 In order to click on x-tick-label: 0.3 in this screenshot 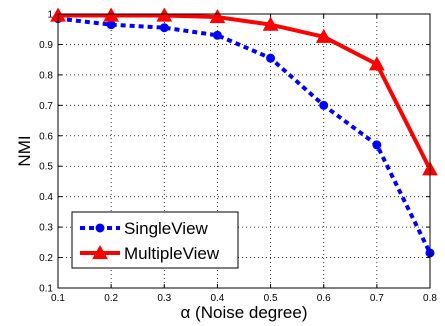, I will do `click(164, 298)`.